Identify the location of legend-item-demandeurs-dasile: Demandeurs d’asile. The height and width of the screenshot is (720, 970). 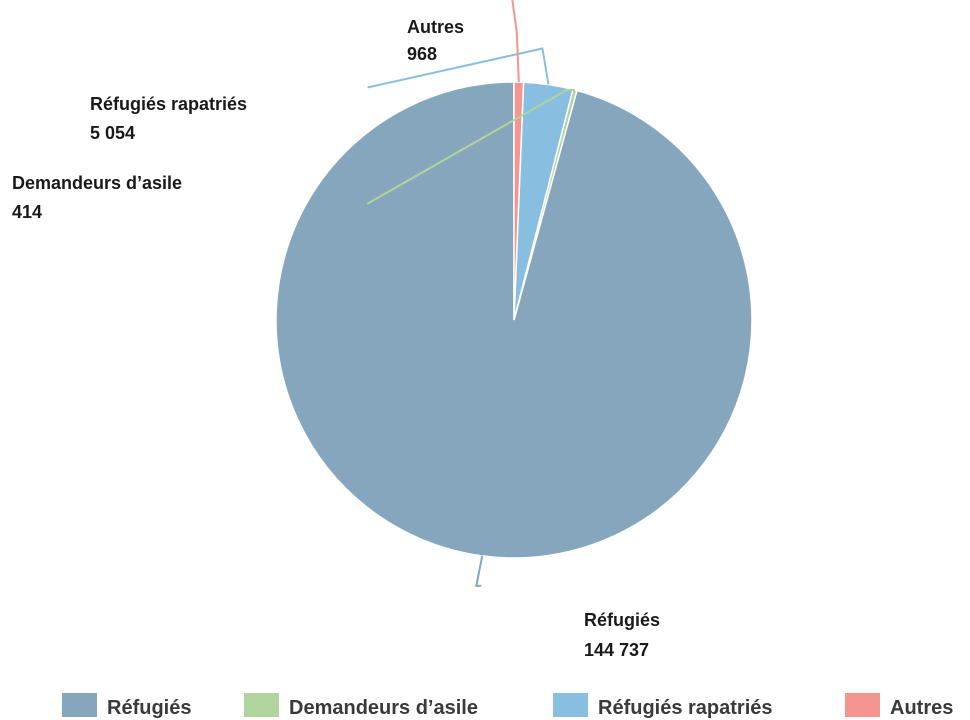
(361, 706).